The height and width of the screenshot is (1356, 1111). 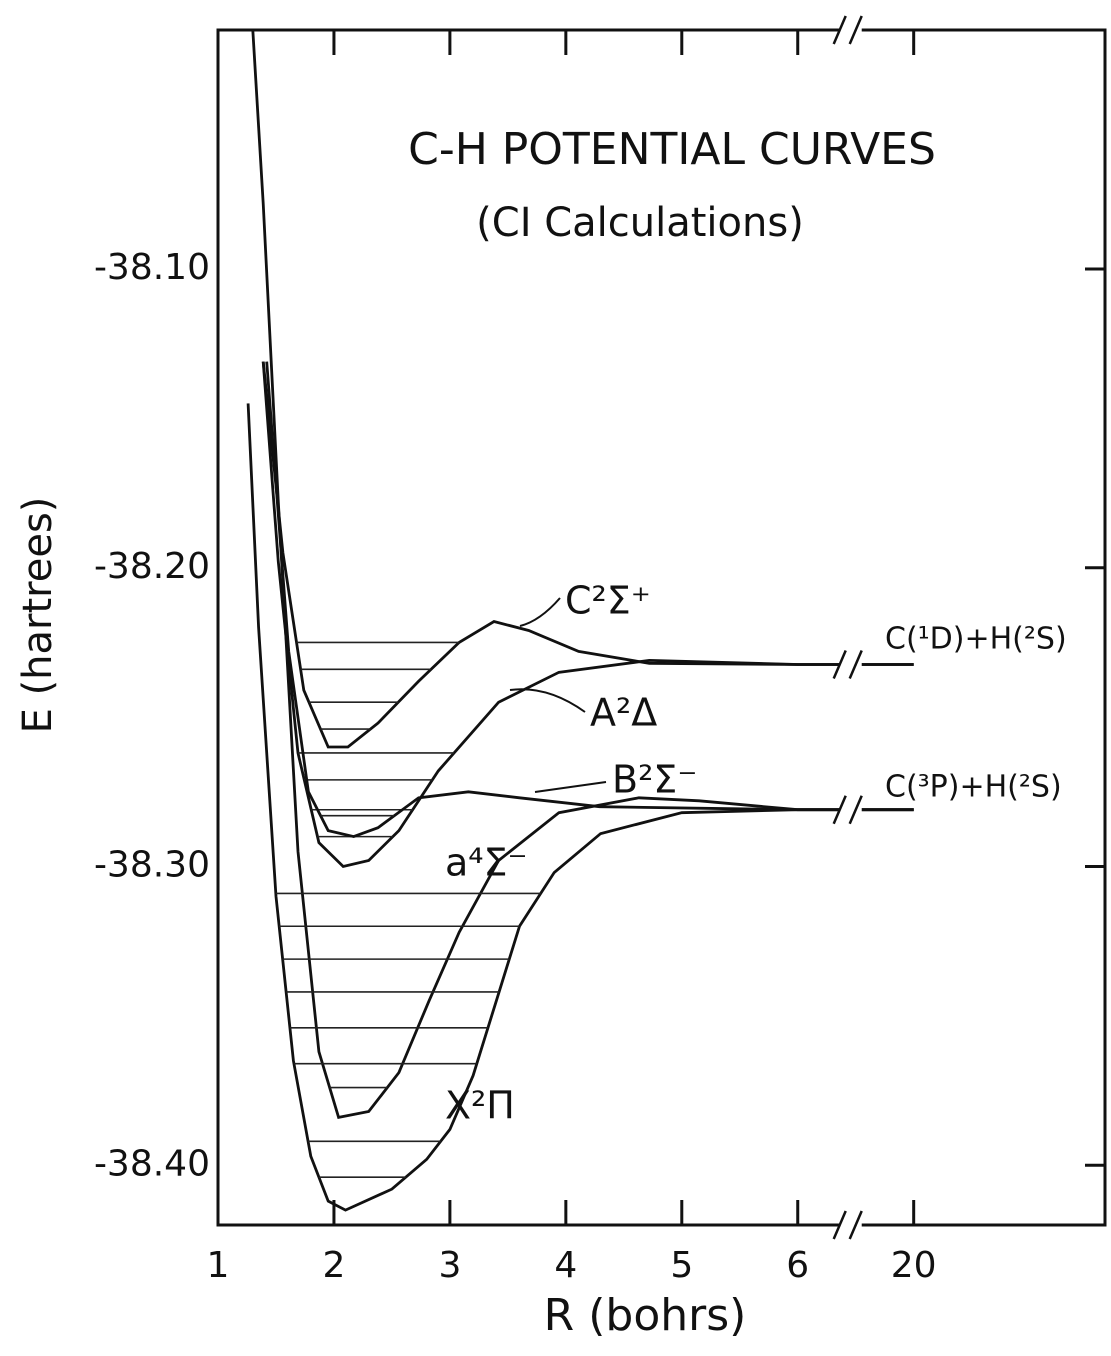 What do you see at coordinates (797, 1265) in the screenshot?
I see `x-tick-label: 6` at bounding box center [797, 1265].